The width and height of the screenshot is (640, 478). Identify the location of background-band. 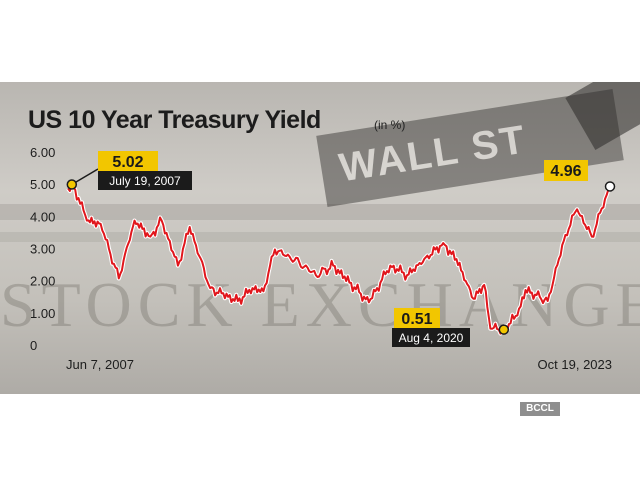
(320, 237).